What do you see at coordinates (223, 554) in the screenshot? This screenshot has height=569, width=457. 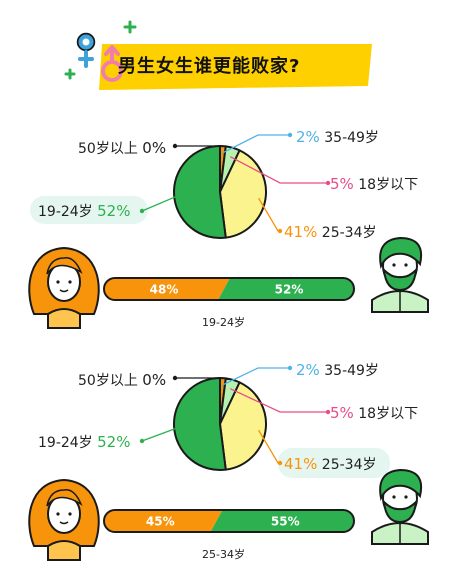 I see `chart2-caption: 25-34岁` at bounding box center [223, 554].